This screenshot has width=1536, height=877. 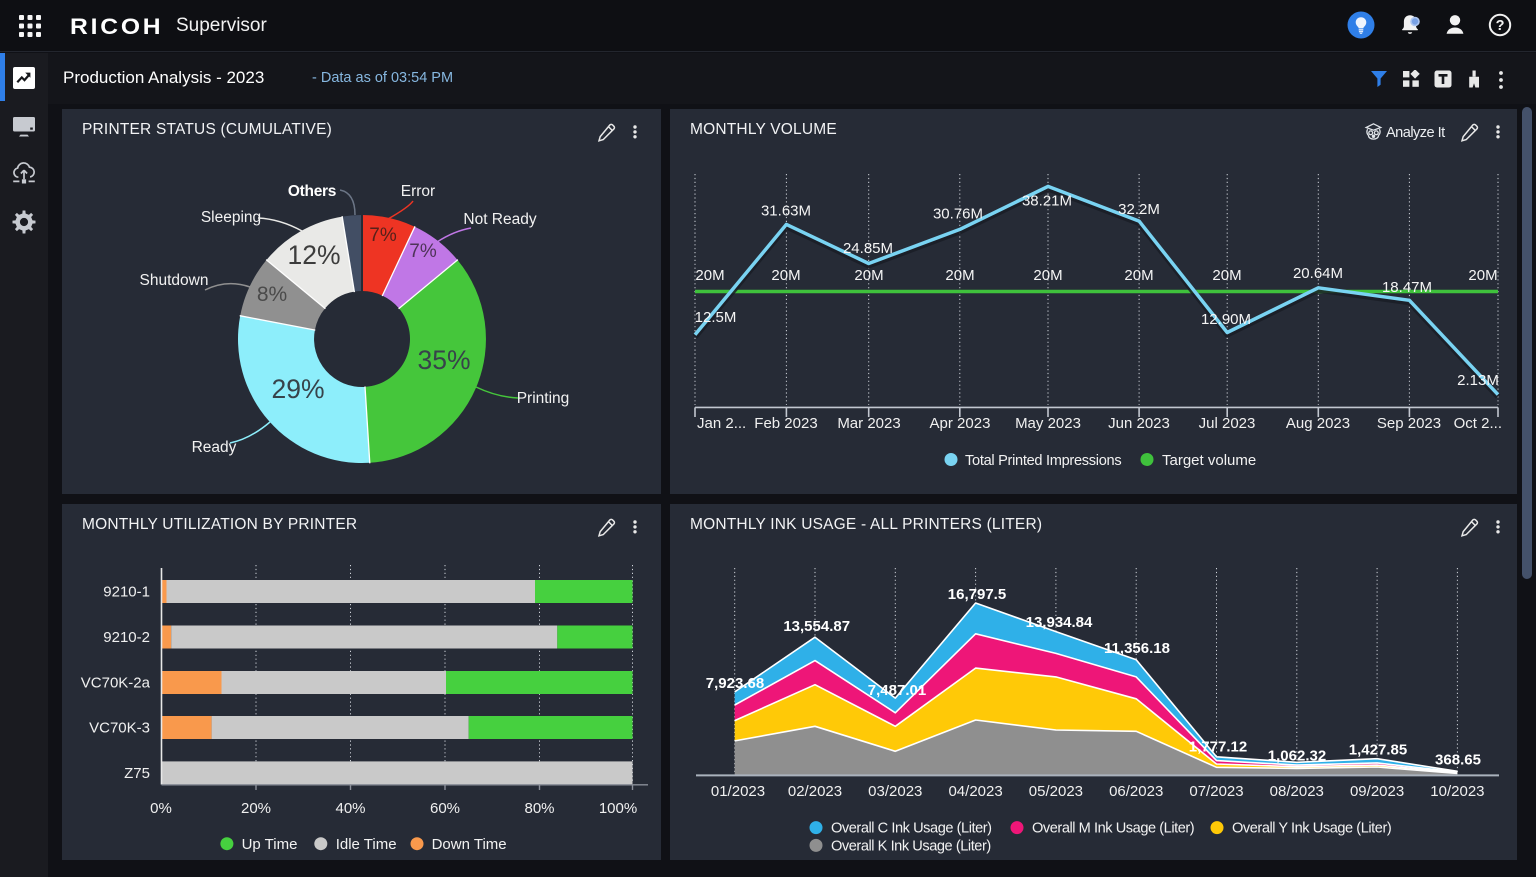 I want to click on svg-text: Z75, so click(x=137, y=773).